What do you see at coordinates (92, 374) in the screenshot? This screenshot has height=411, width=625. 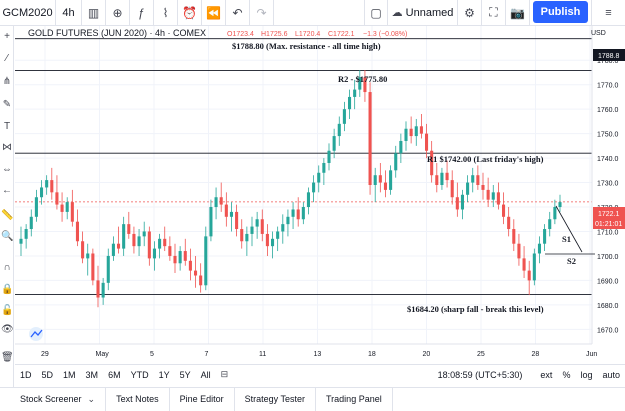 I see `range-button-3m: 3M` at bounding box center [92, 374].